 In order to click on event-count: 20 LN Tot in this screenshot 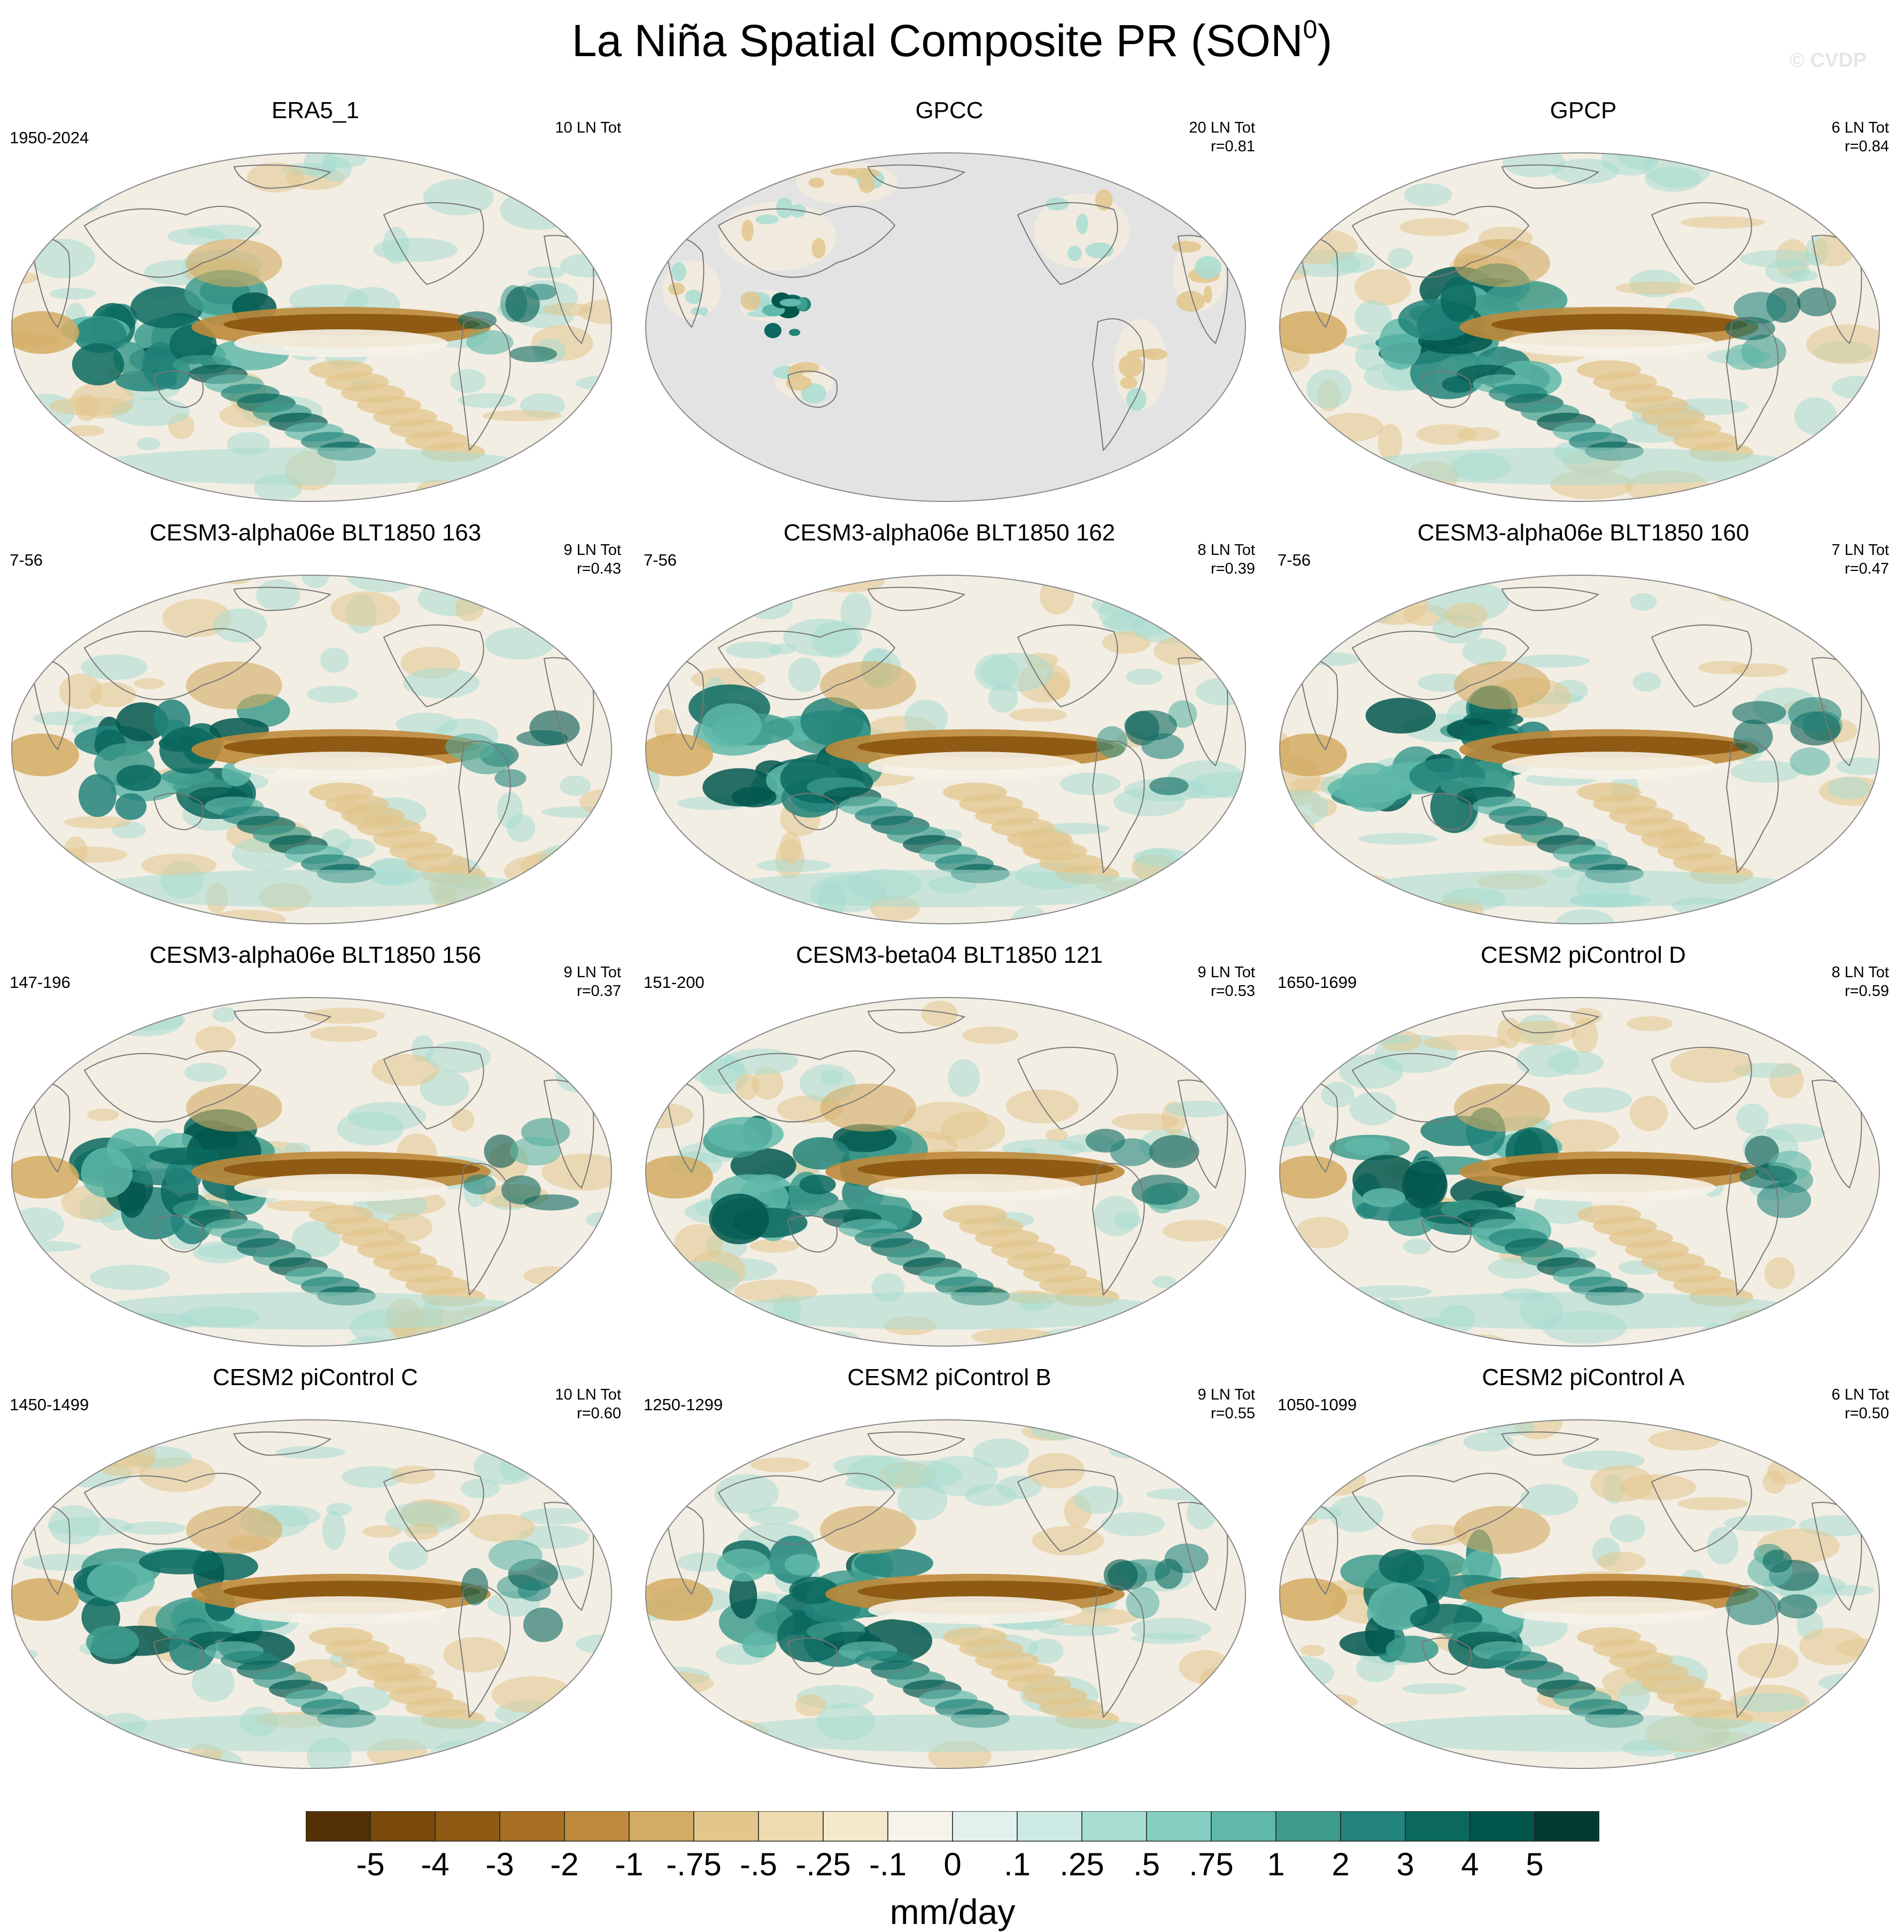, I will do `click(1222, 127)`.